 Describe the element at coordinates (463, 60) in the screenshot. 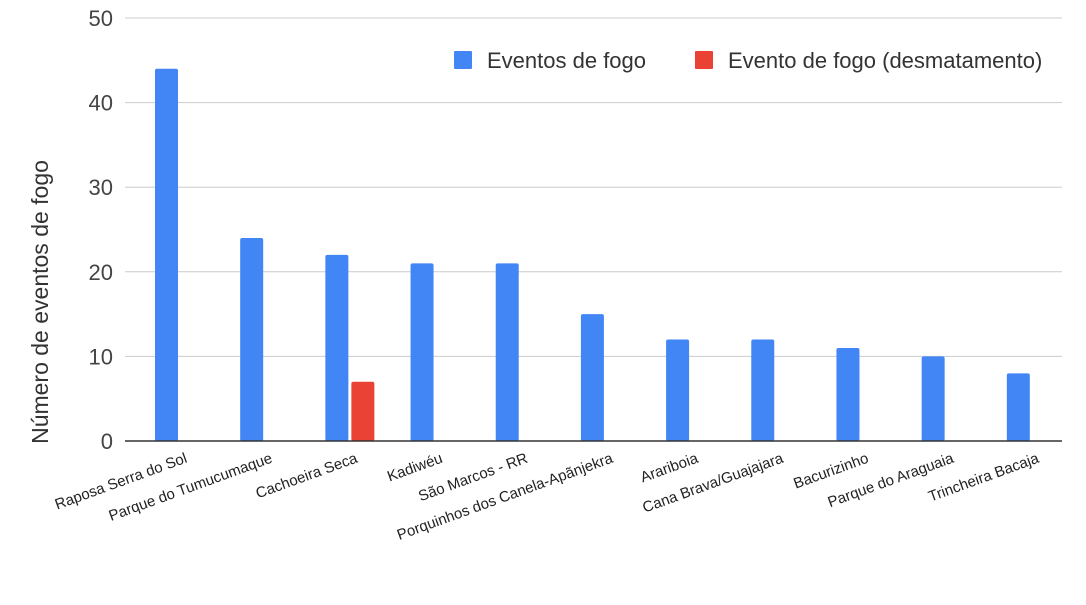

I see `legend-swatch-eventos-de-fogo` at that location.